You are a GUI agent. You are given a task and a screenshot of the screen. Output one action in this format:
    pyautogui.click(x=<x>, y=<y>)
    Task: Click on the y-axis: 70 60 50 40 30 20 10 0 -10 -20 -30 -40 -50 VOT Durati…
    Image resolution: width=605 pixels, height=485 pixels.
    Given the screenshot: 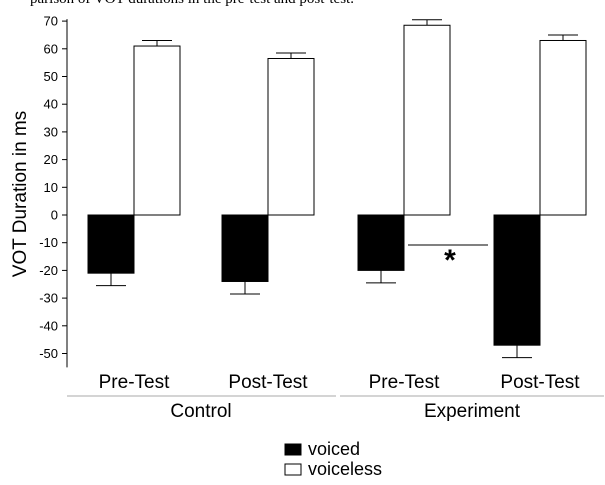 What is the action you would take?
    pyautogui.click(x=39, y=191)
    